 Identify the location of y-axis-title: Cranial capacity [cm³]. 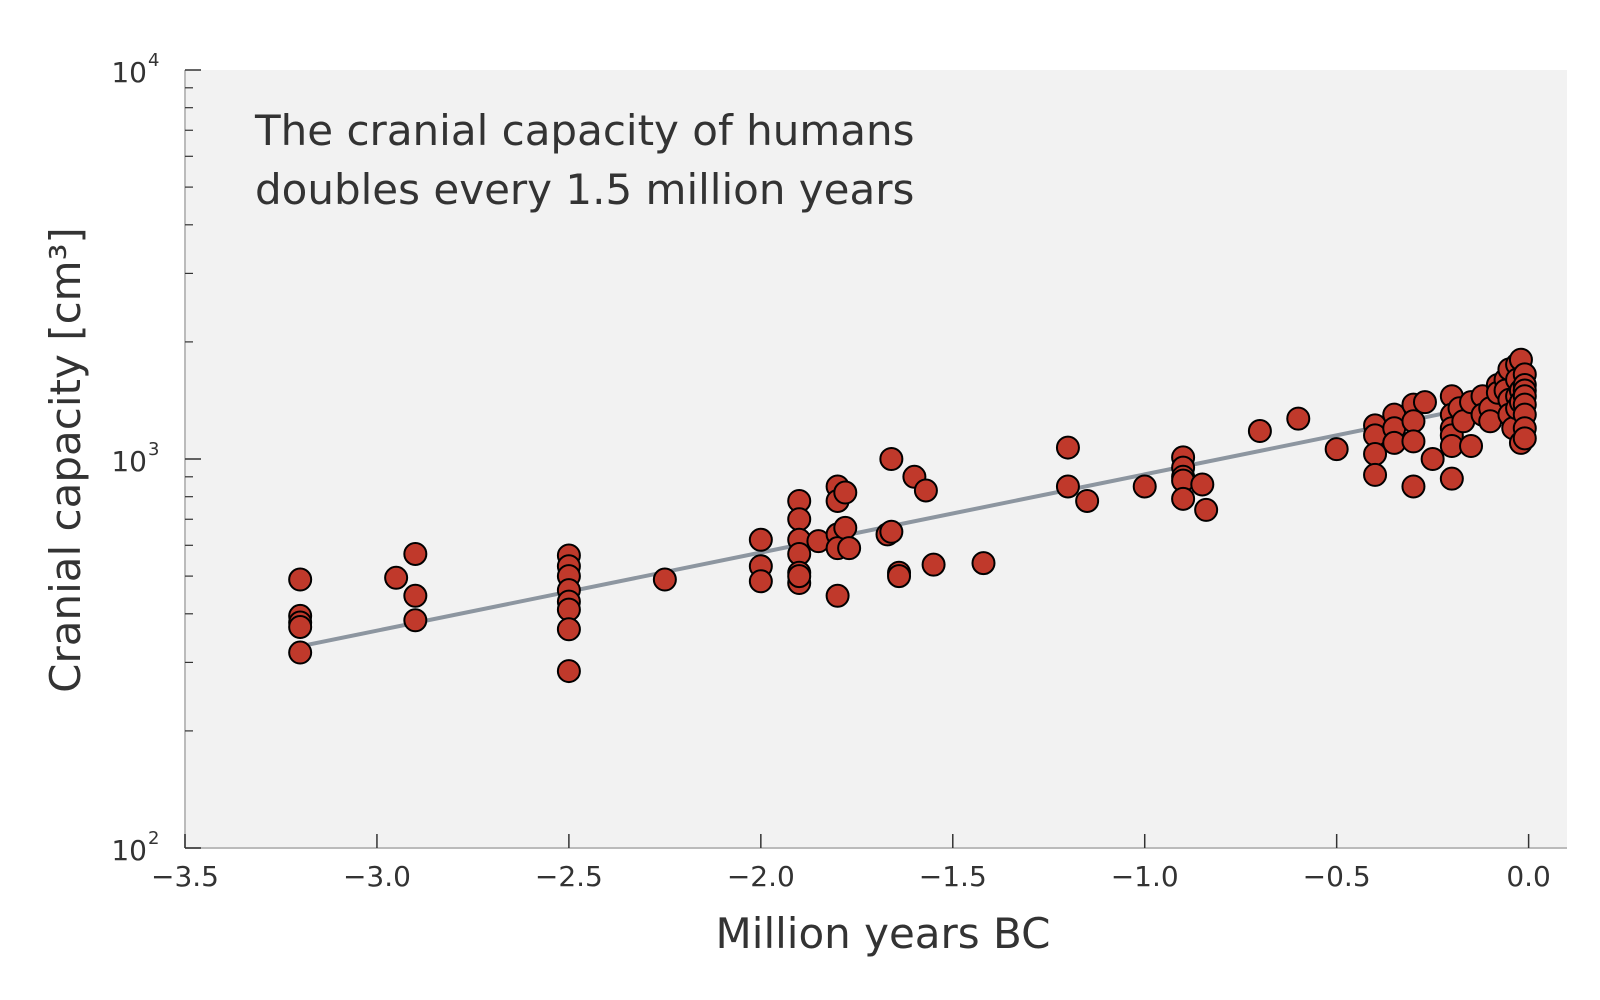
(65, 460).